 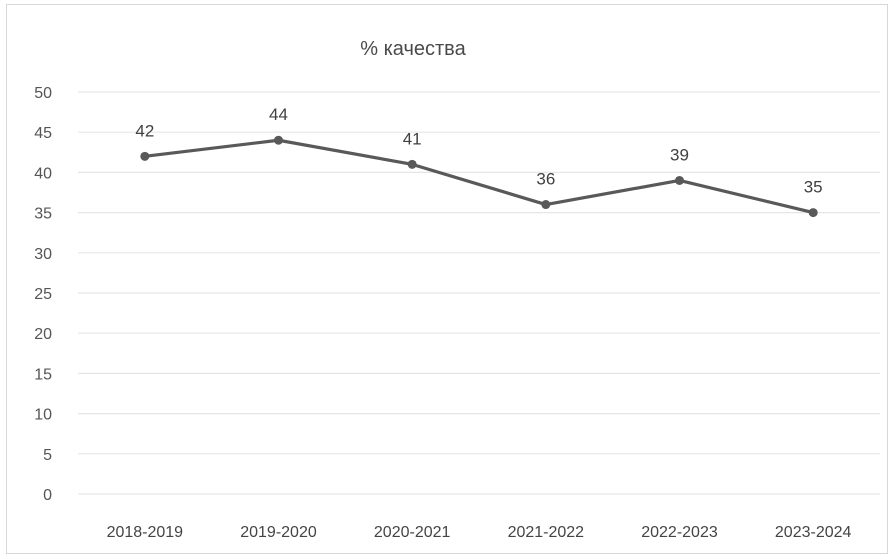 What do you see at coordinates (546, 532) in the screenshot?
I see `x-tick-label: 2021-2022` at bounding box center [546, 532].